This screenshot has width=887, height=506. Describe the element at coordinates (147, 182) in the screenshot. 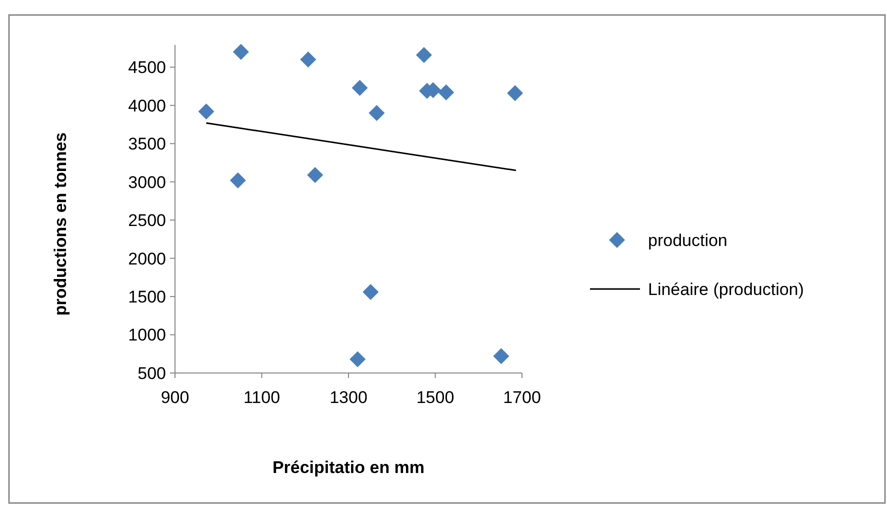

I see `y-tick-label: 3000` at that location.